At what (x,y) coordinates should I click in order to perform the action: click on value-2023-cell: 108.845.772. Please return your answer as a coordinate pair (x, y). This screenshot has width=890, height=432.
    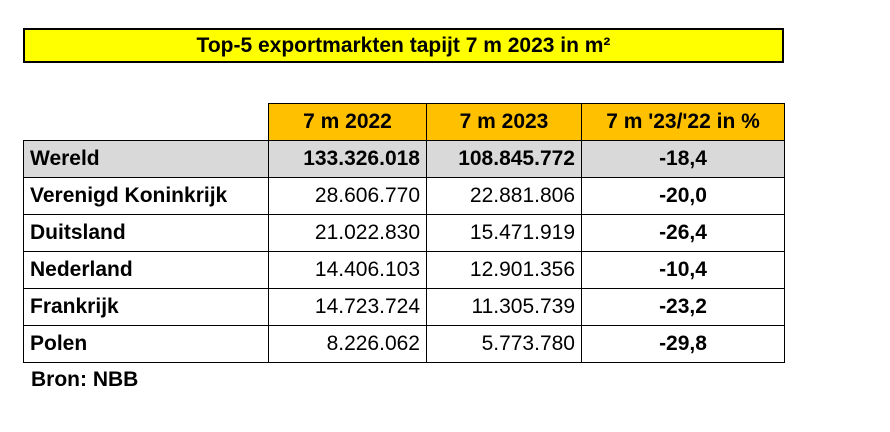
    Looking at the image, I should click on (504, 159).